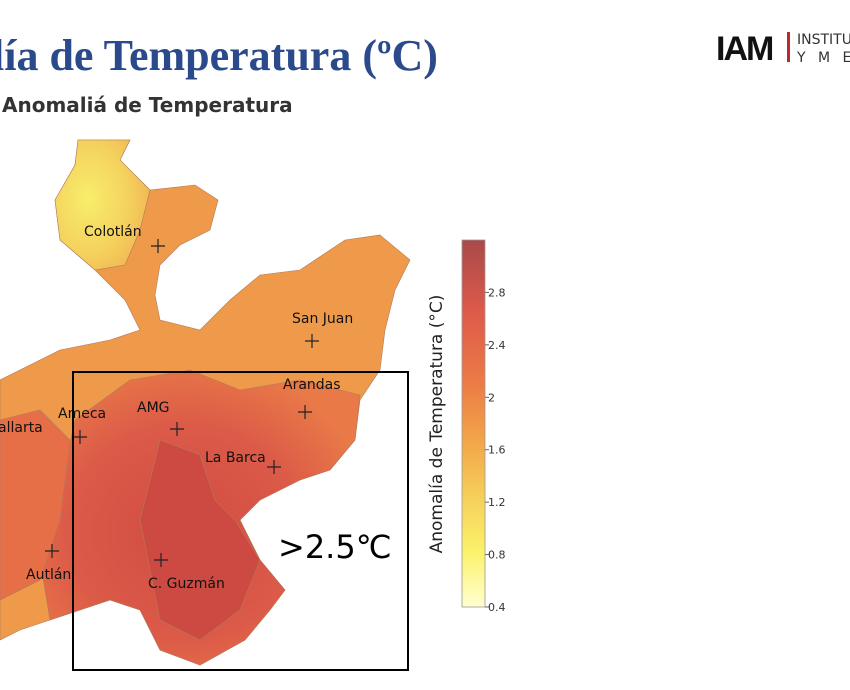 The height and width of the screenshot is (690, 850). I want to click on city-label: Ameca, so click(82, 414).